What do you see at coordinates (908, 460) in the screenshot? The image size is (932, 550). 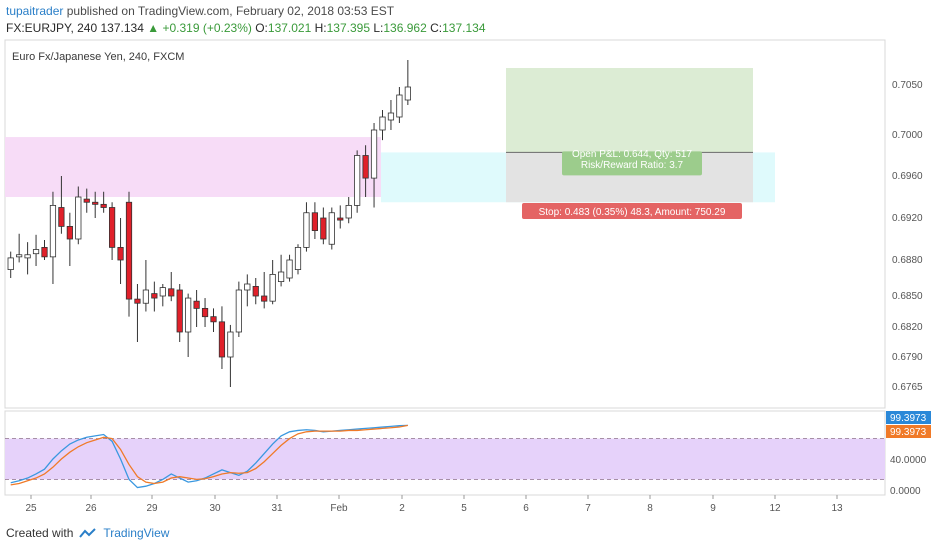 I see `oscillator-tick: 40.0000` at bounding box center [908, 460].